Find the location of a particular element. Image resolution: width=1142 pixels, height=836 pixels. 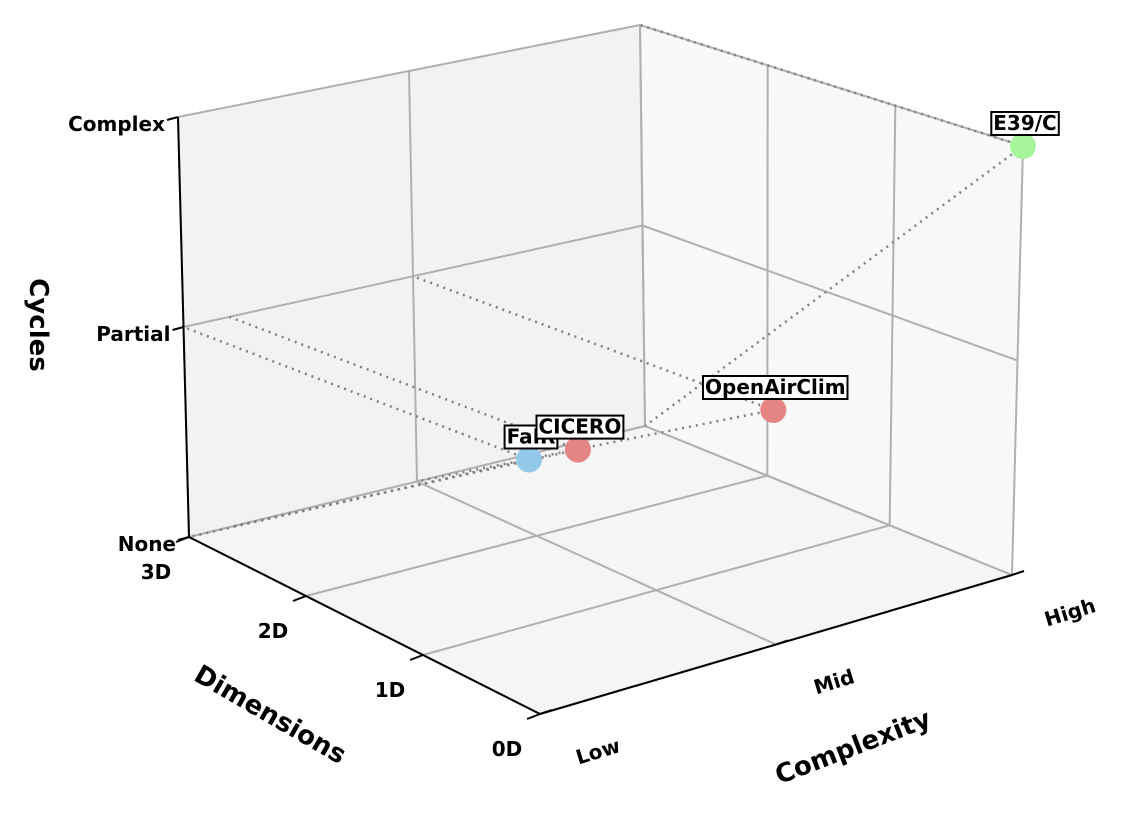

z-tick-label: Partial is located at coordinates (133, 334).